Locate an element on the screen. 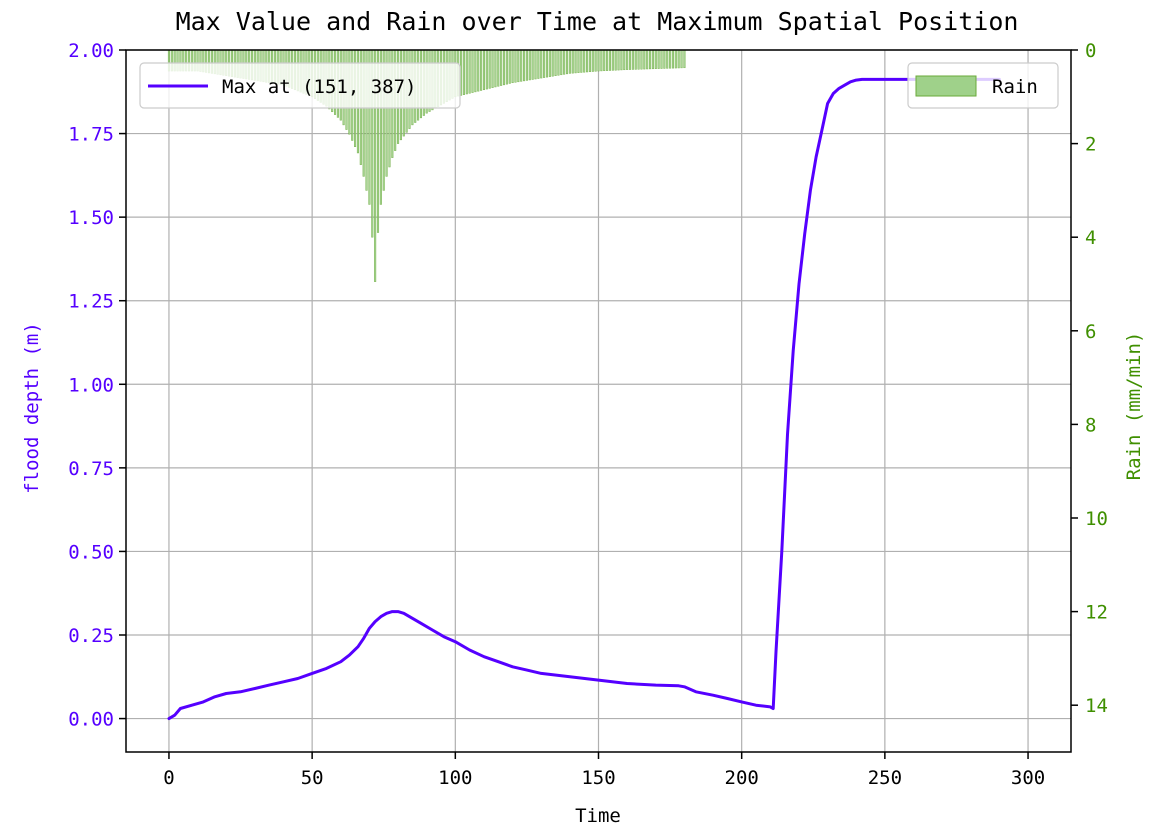 Image resolution: width=1170 pixels, height=838 pixels. left-tick-label: 0.50 is located at coordinates (91, 552).